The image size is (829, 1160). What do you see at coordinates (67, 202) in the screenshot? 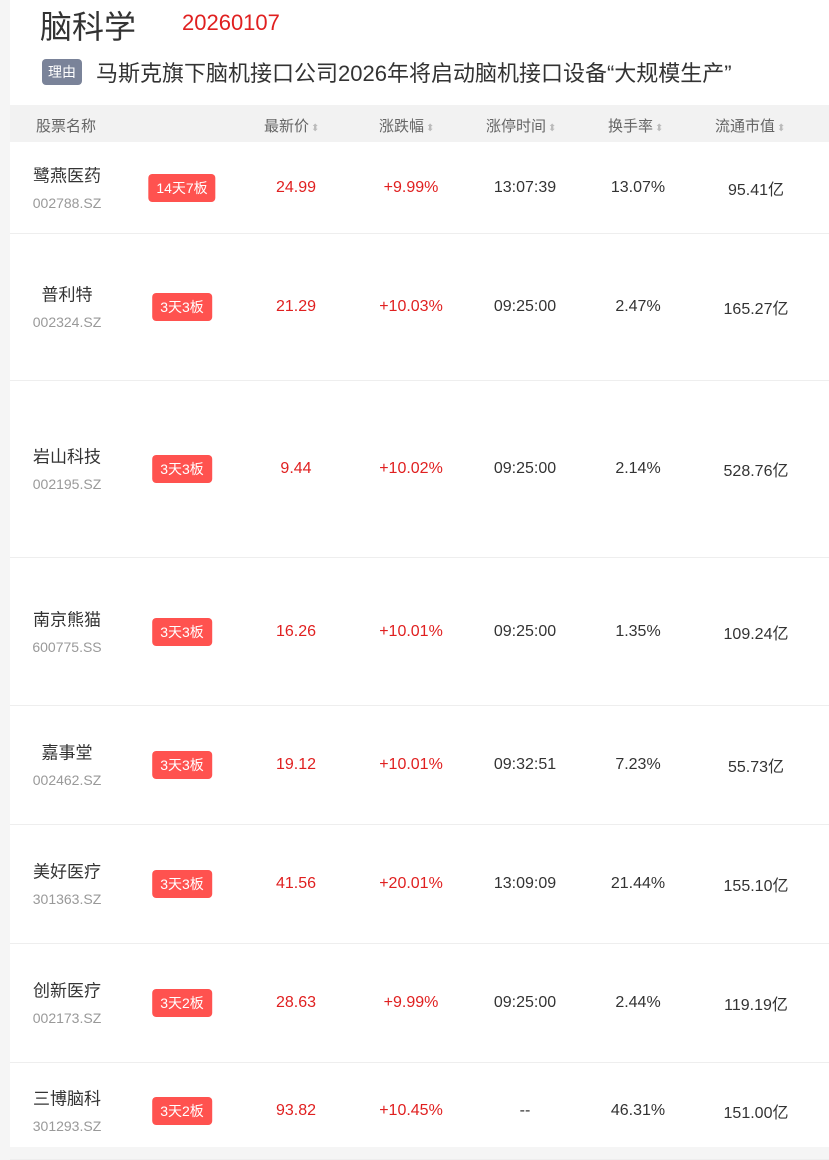
I see `stock-code: 002788.SZ` at bounding box center [67, 202].